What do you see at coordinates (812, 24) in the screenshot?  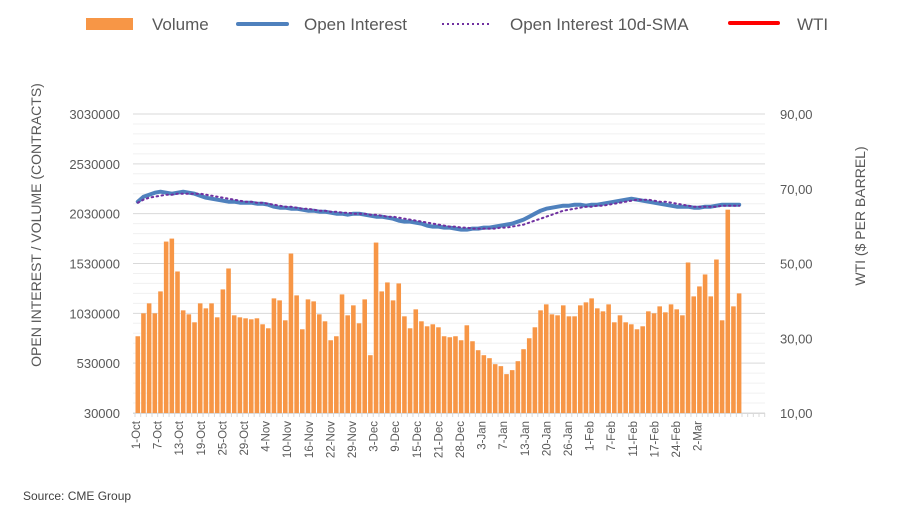 I see `legend-label-wti: WTI` at bounding box center [812, 24].